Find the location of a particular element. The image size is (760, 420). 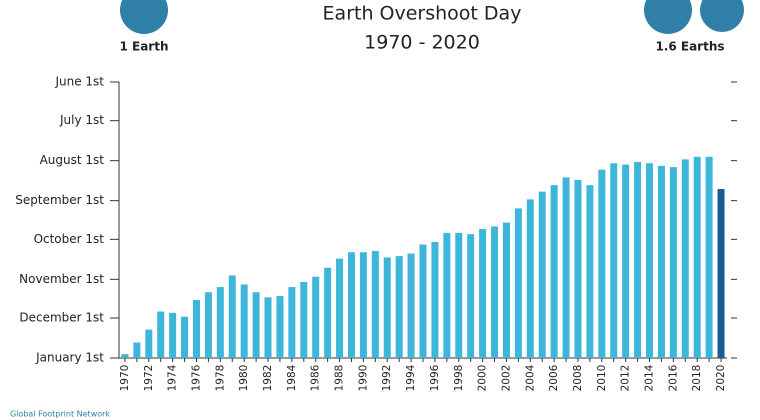

y-tick-label: December 1st is located at coordinates (61, 318).